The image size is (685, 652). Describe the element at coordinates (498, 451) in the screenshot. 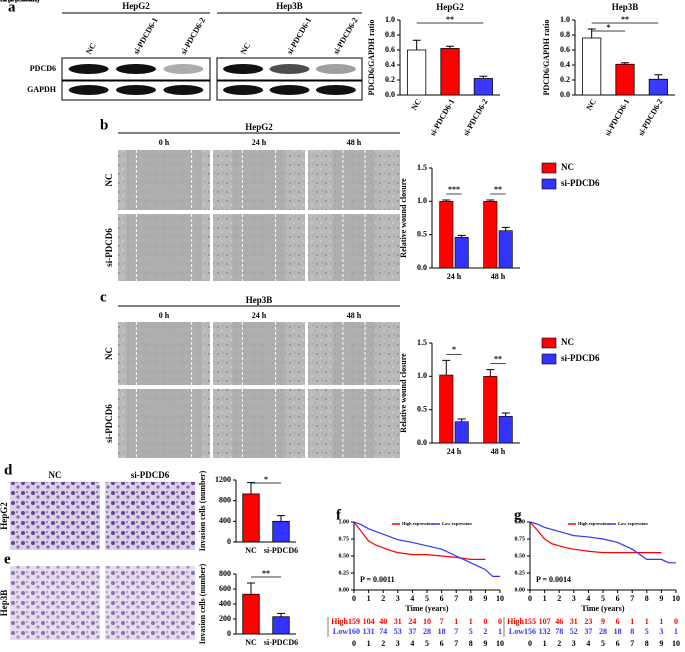

I see `x-tick-label: 48 h` at that location.